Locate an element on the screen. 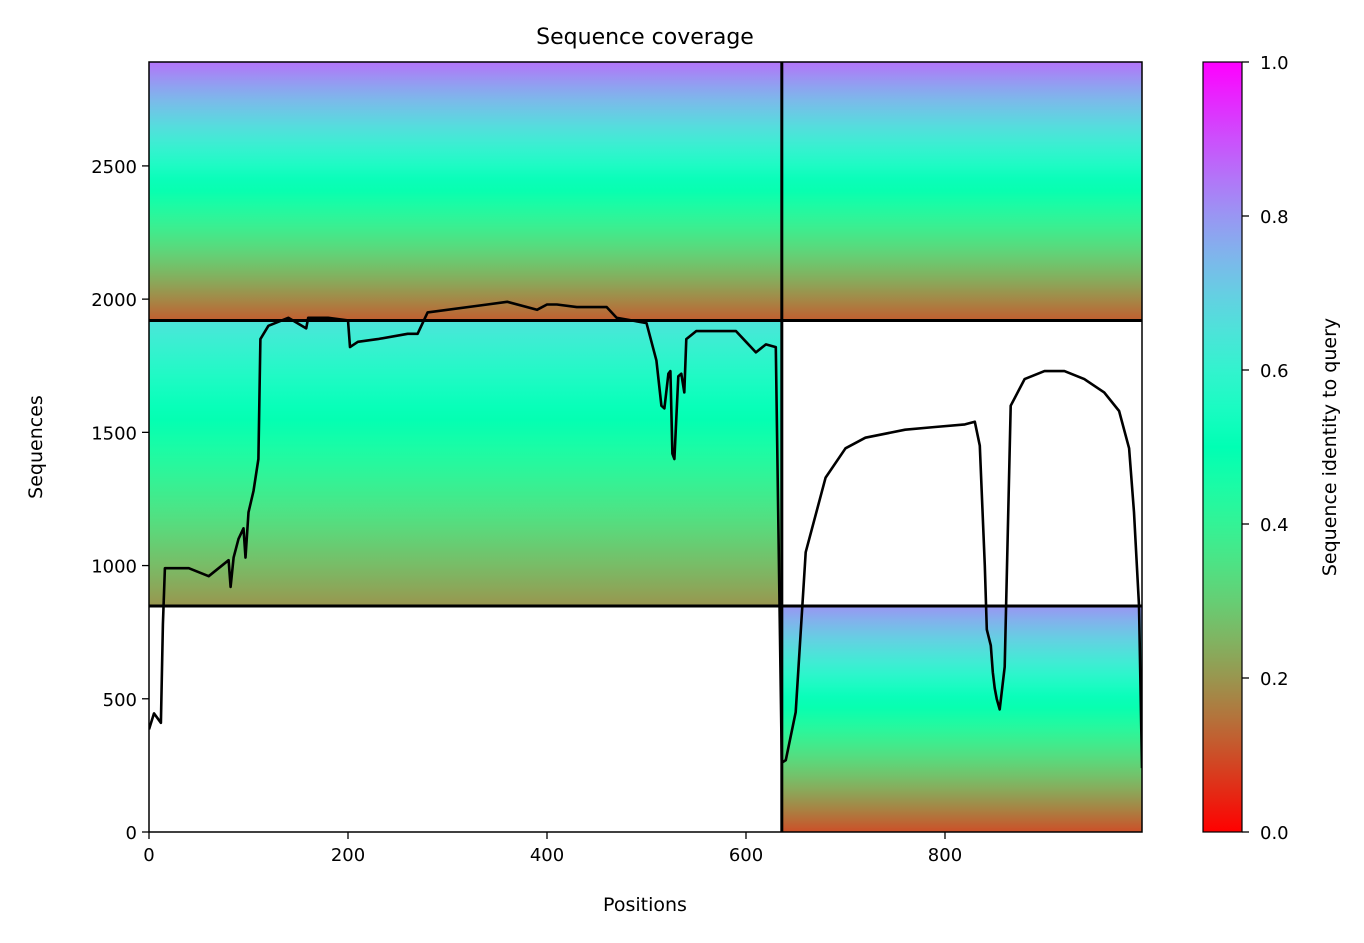 The height and width of the screenshot is (943, 1364). chart-title: Sequence coverage is located at coordinates (645, 37).